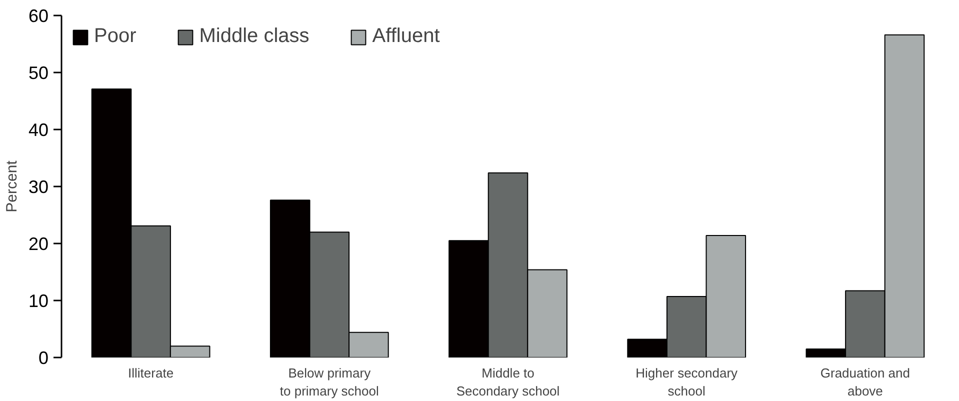  What do you see at coordinates (406, 36) in the screenshot?
I see `legend-label: Affluent` at bounding box center [406, 36].